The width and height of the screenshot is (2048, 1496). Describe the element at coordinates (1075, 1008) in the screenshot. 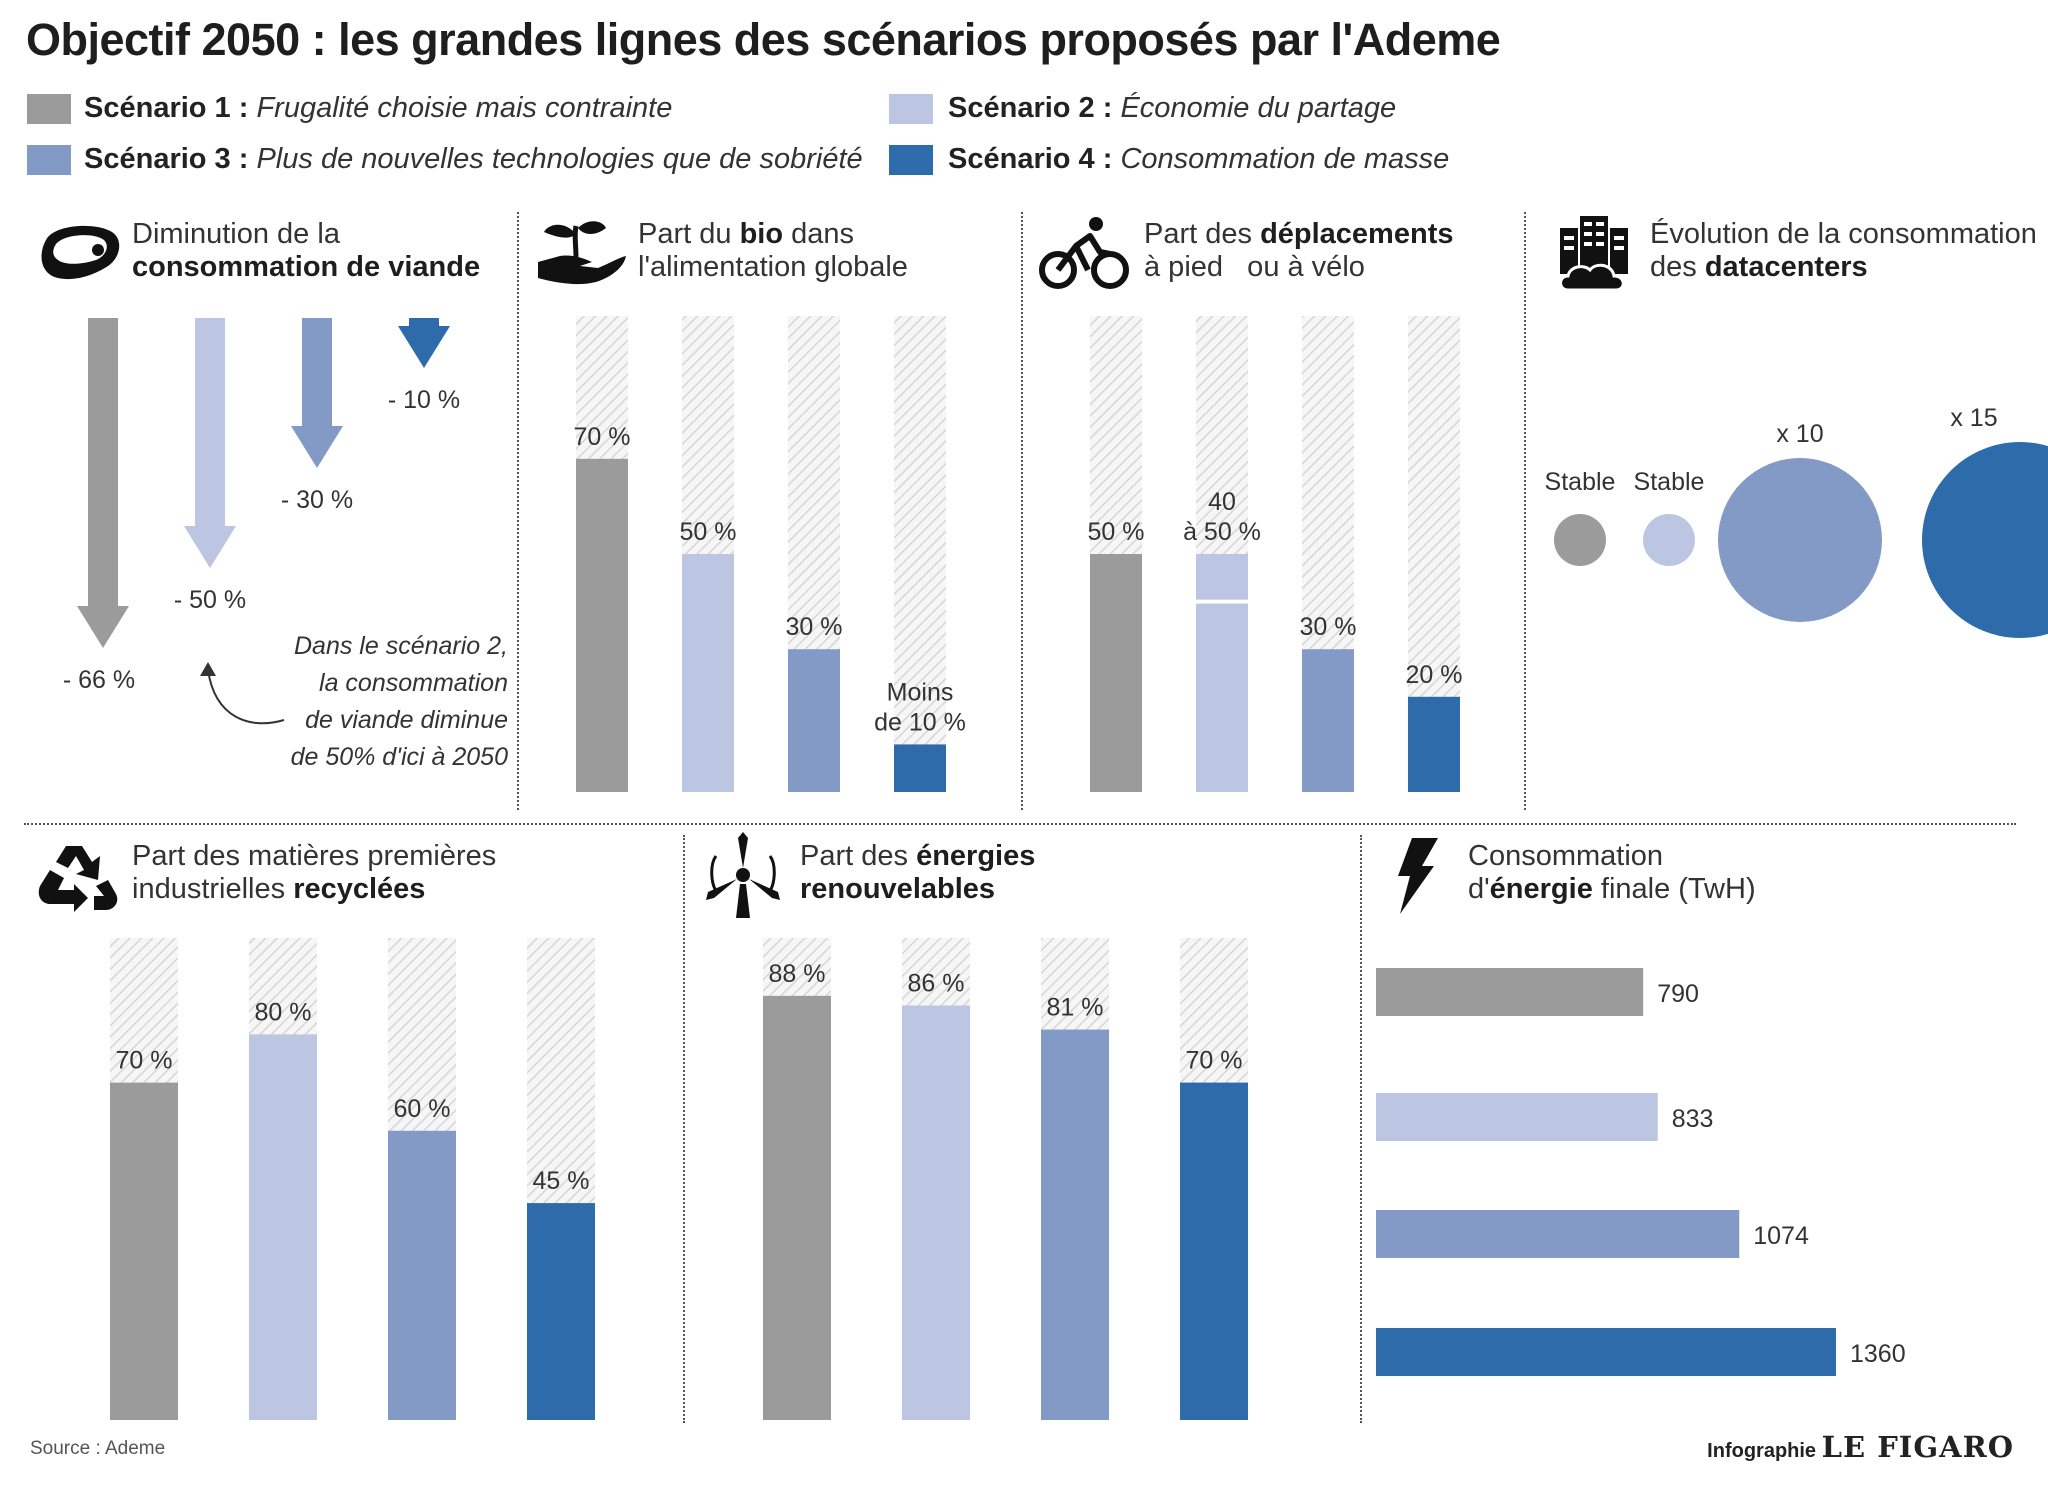

I see `bar-label: 81 %` at that location.